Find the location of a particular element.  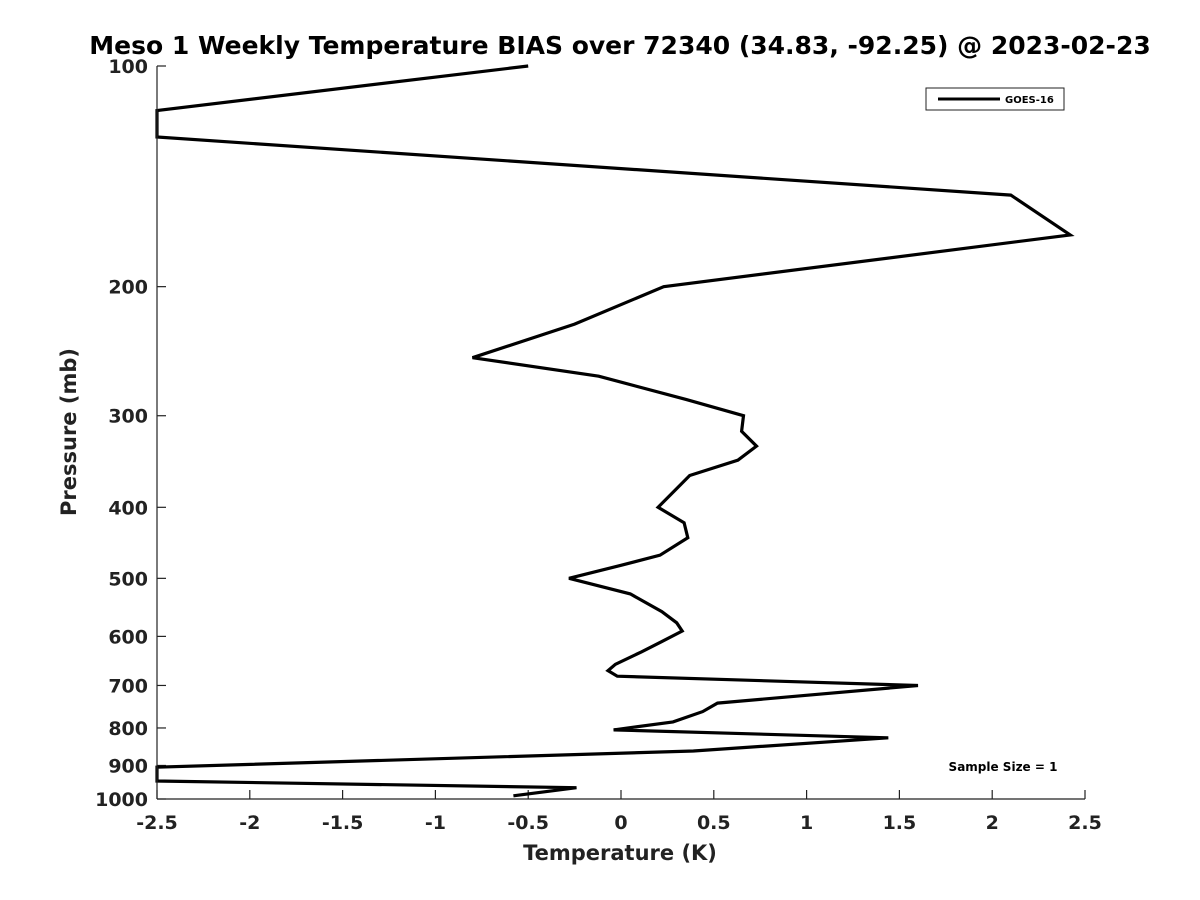

y-tick-label: 1000 is located at coordinates (121, 800).